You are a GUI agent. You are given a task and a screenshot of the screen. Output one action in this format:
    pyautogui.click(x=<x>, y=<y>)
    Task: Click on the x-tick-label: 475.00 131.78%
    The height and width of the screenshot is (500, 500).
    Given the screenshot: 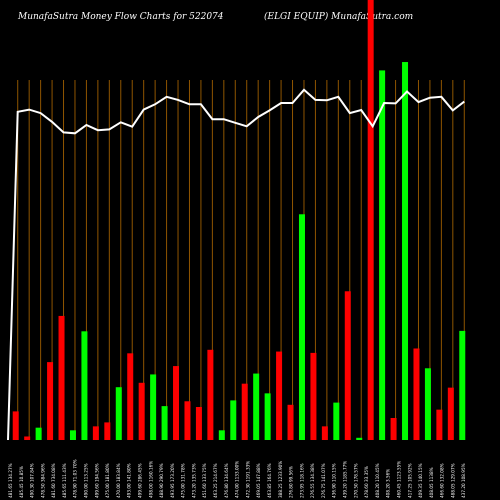 What is the action you would take?
    pyautogui.click(x=183, y=480)
    